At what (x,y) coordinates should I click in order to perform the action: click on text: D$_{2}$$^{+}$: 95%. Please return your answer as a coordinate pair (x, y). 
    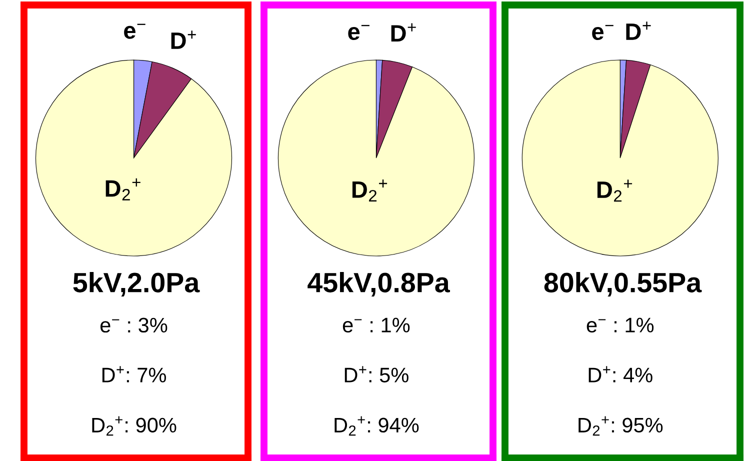
    Looking at the image, I should click on (620, 426).